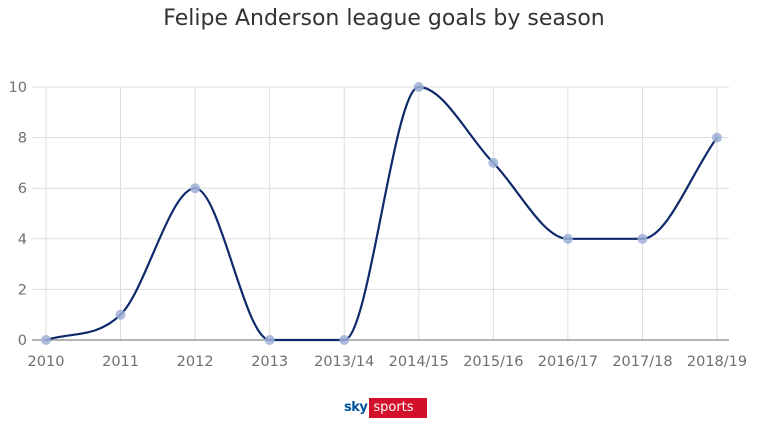 The height and width of the screenshot is (432, 768). What do you see at coordinates (120, 362) in the screenshot?
I see `x-tick-label: 2011` at bounding box center [120, 362].